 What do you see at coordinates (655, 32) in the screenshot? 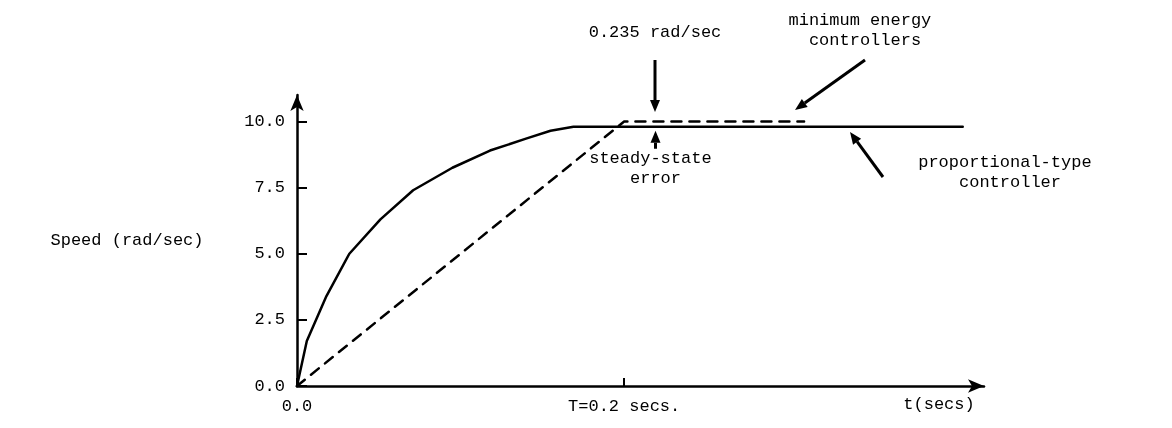
I see `text: 0.235 rad/sec` at bounding box center [655, 32].